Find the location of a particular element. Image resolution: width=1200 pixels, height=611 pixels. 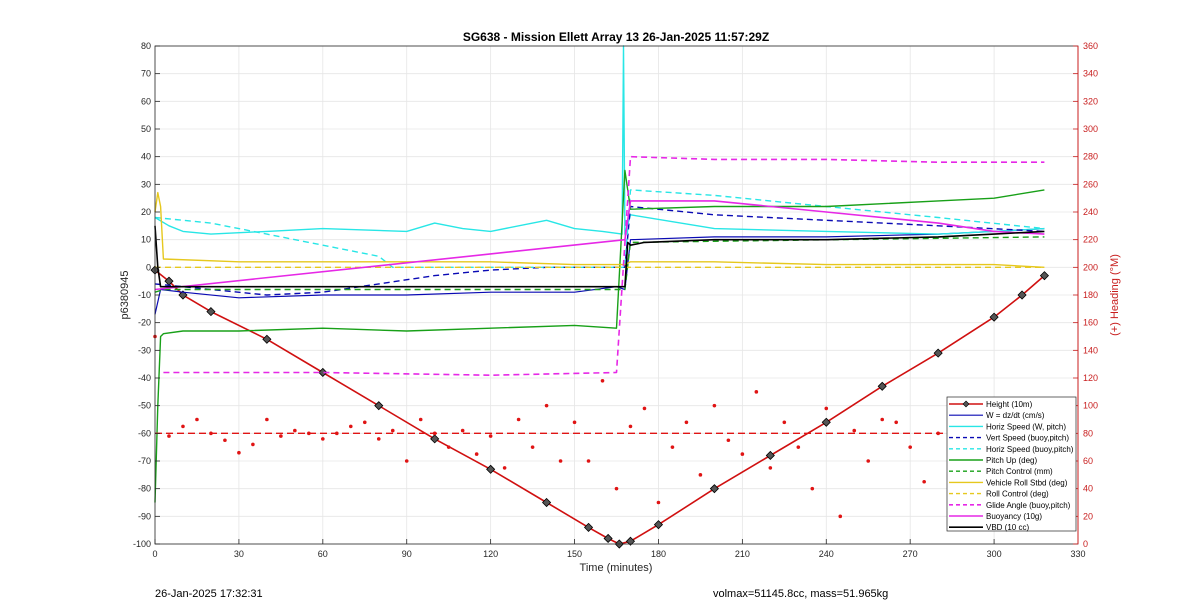

x-tick-label: 240 is located at coordinates (826, 554).